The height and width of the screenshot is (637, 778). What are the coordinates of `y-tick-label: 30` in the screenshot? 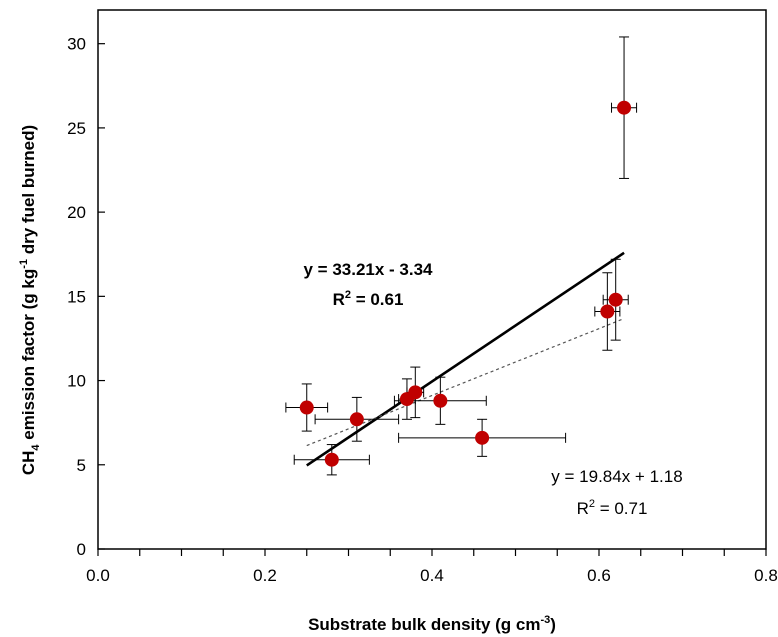 It's located at (76, 44).